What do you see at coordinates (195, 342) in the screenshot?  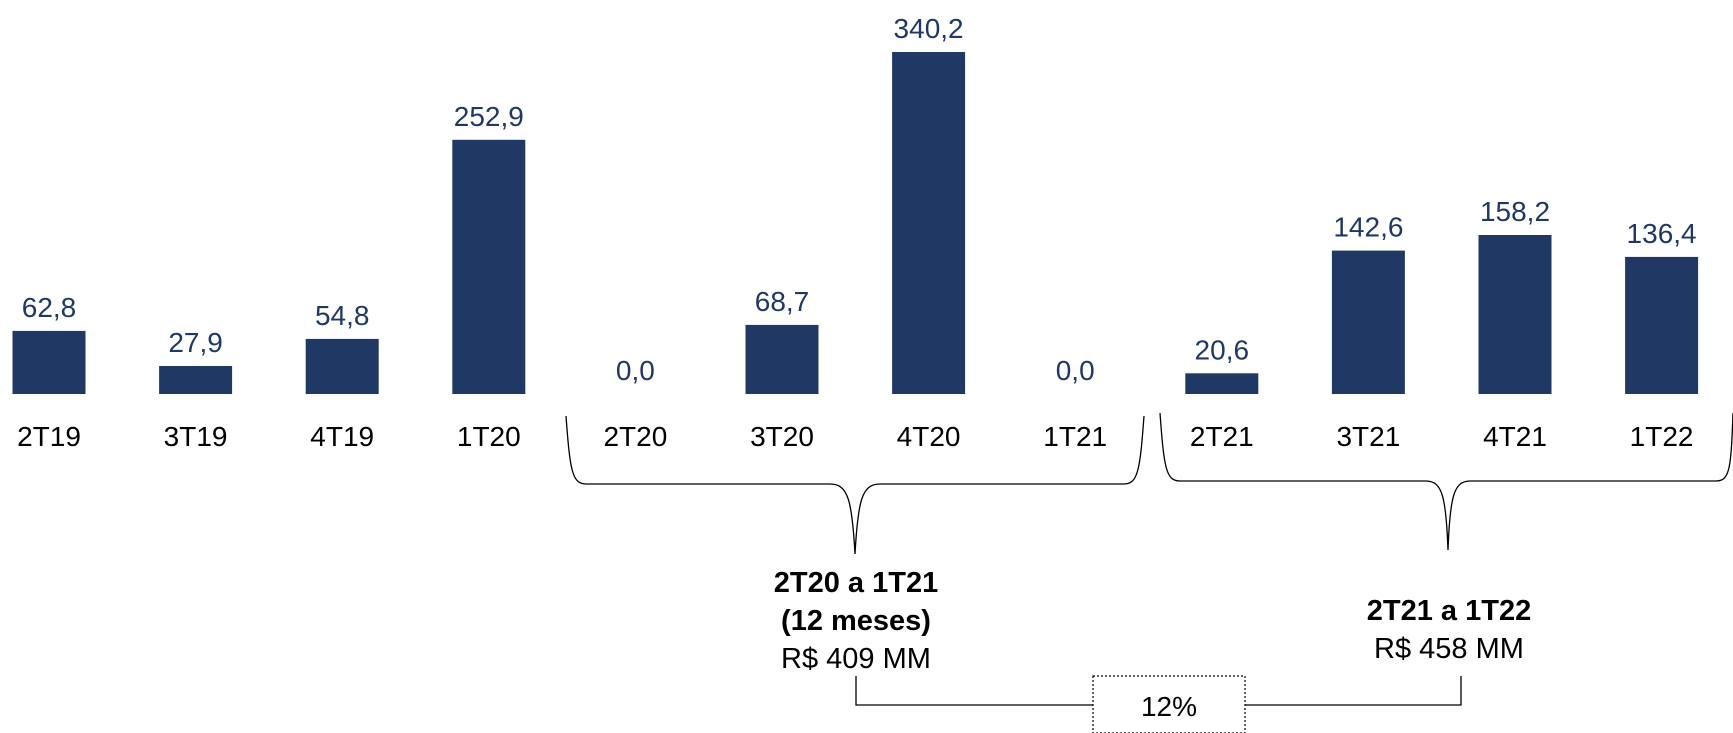 I see `value-label-3T19: 27,9` at bounding box center [195, 342].